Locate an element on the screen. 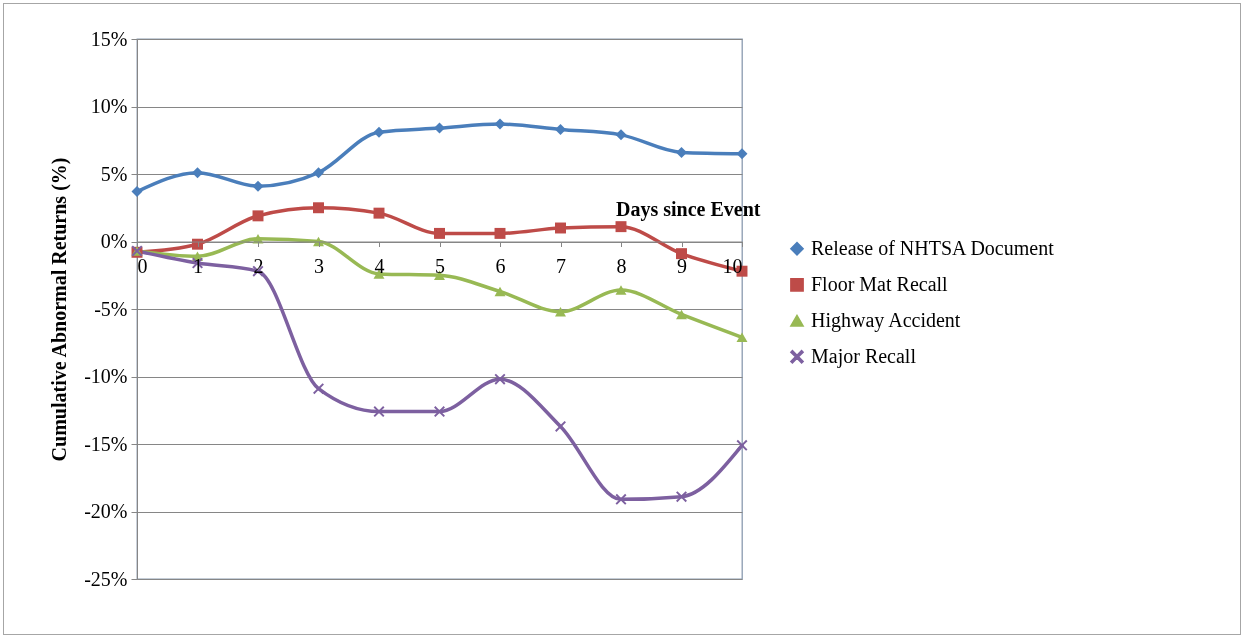  x-axis-title: Days since Event is located at coordinates (688, 209).